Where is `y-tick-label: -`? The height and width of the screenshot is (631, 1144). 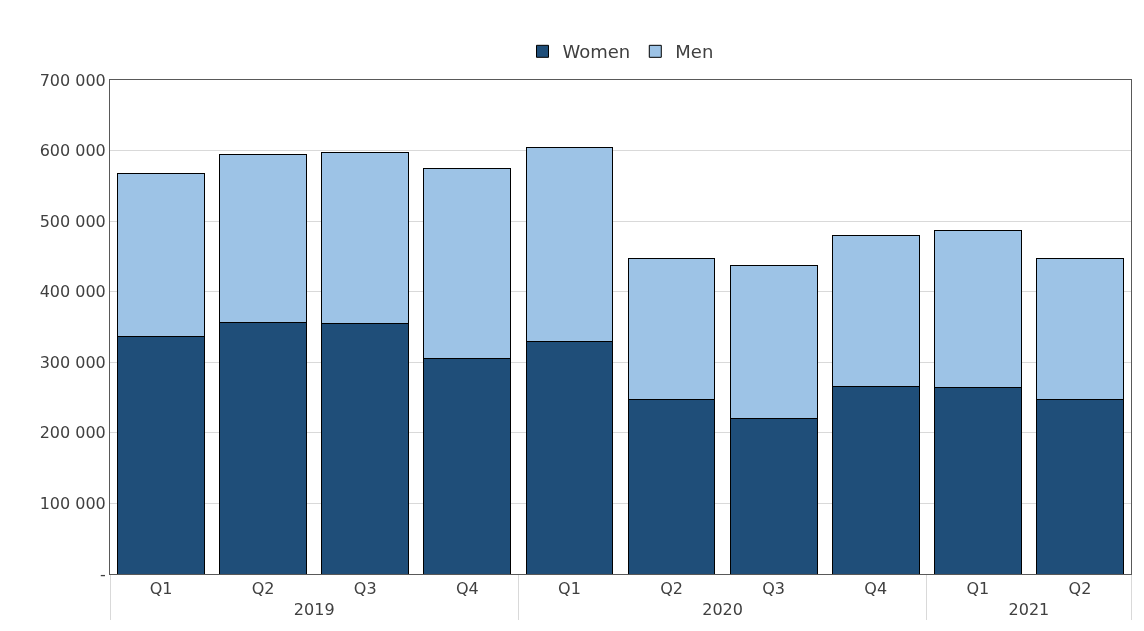
y-tick-label: - is located at coordinates (103, 574).